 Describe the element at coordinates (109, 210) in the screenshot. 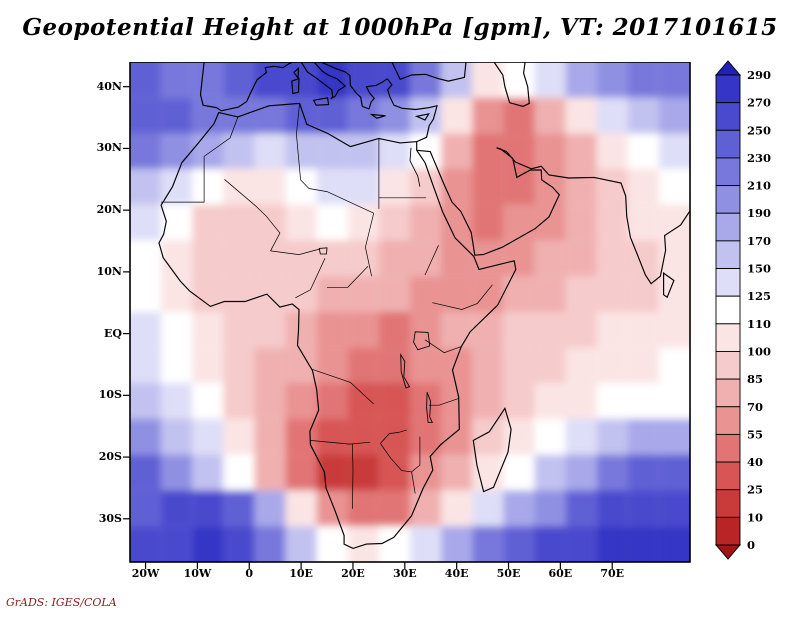

I see `y-axis-label: 20N` at that location.